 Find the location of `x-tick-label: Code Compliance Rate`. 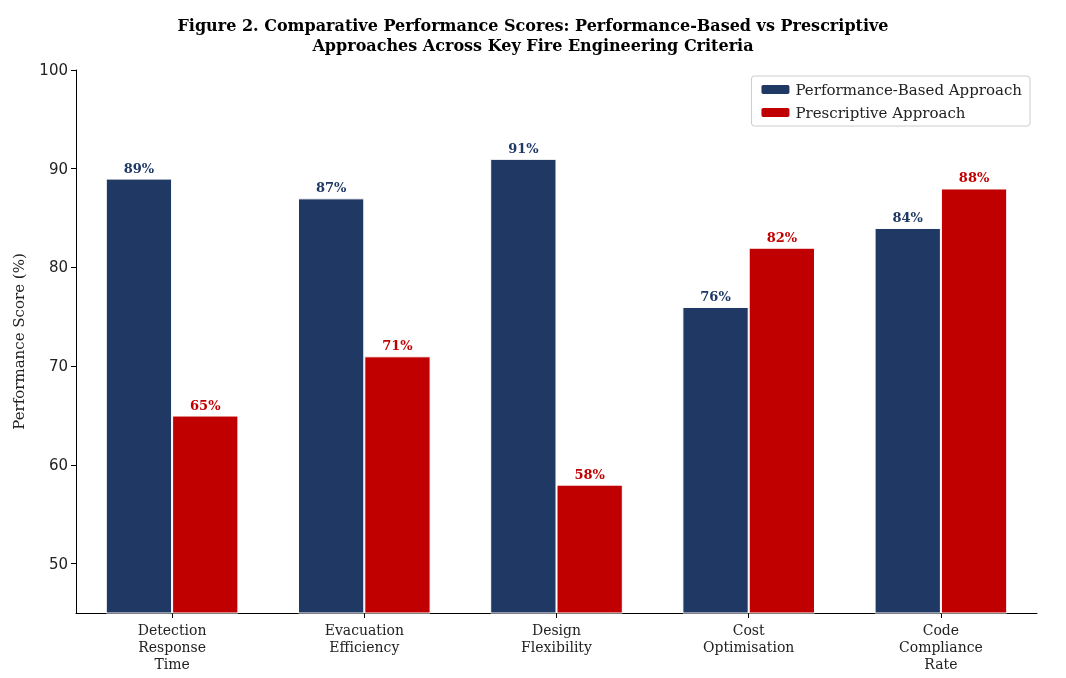

x-tick-label: Code Compliance Rate is located at coordinates (940, 646).